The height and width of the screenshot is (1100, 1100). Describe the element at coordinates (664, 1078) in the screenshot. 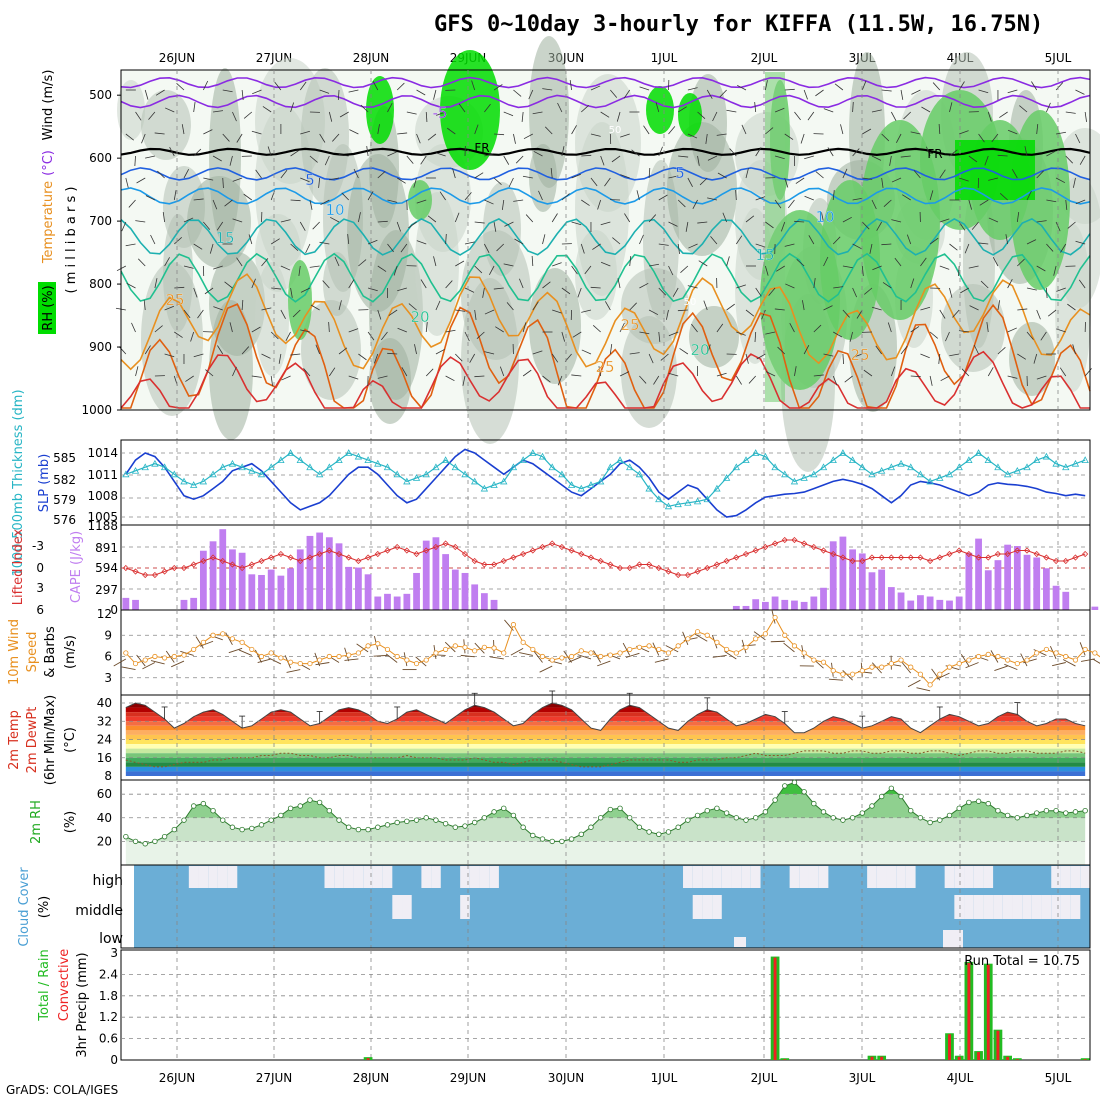

I see `date-label-bottom-5: 1JUL` at that location.